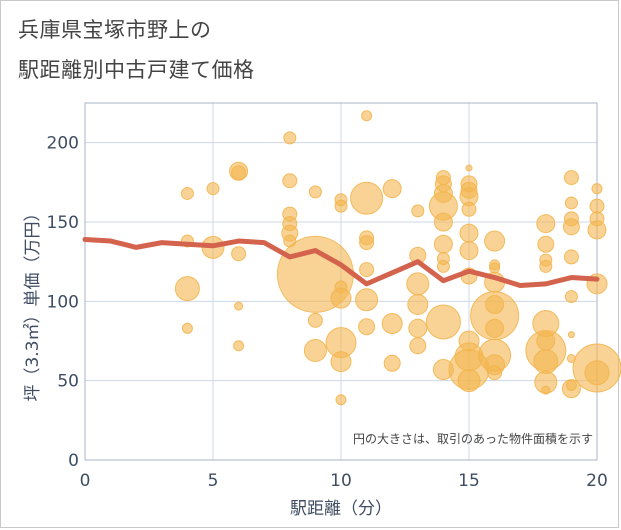 The image size is (621, 530). What do you see at coordinates (473, 438) in the screenshot?
I see `bubble-size-annotation: 円の大きさは、取引のあった物件面積を示す` at bounding box center [473, 438].